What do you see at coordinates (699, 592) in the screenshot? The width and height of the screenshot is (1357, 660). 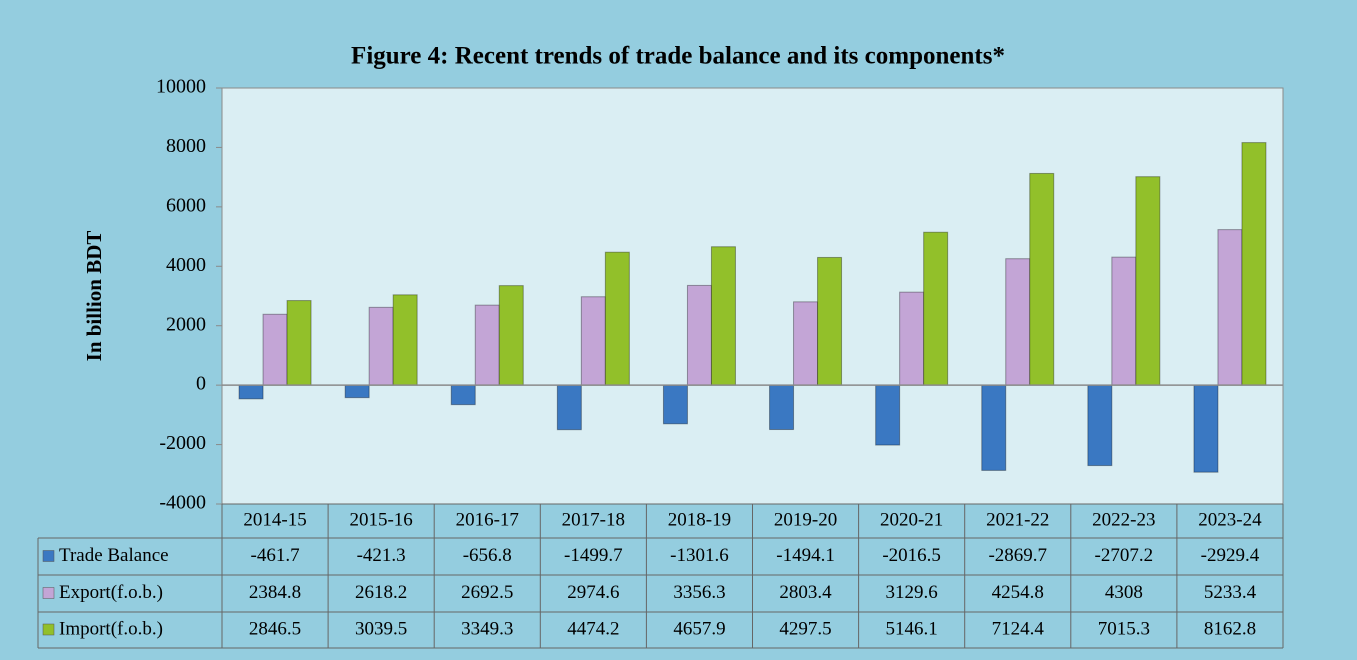 I see `table-cell: 3356.3` at bounding box center [699, 592].